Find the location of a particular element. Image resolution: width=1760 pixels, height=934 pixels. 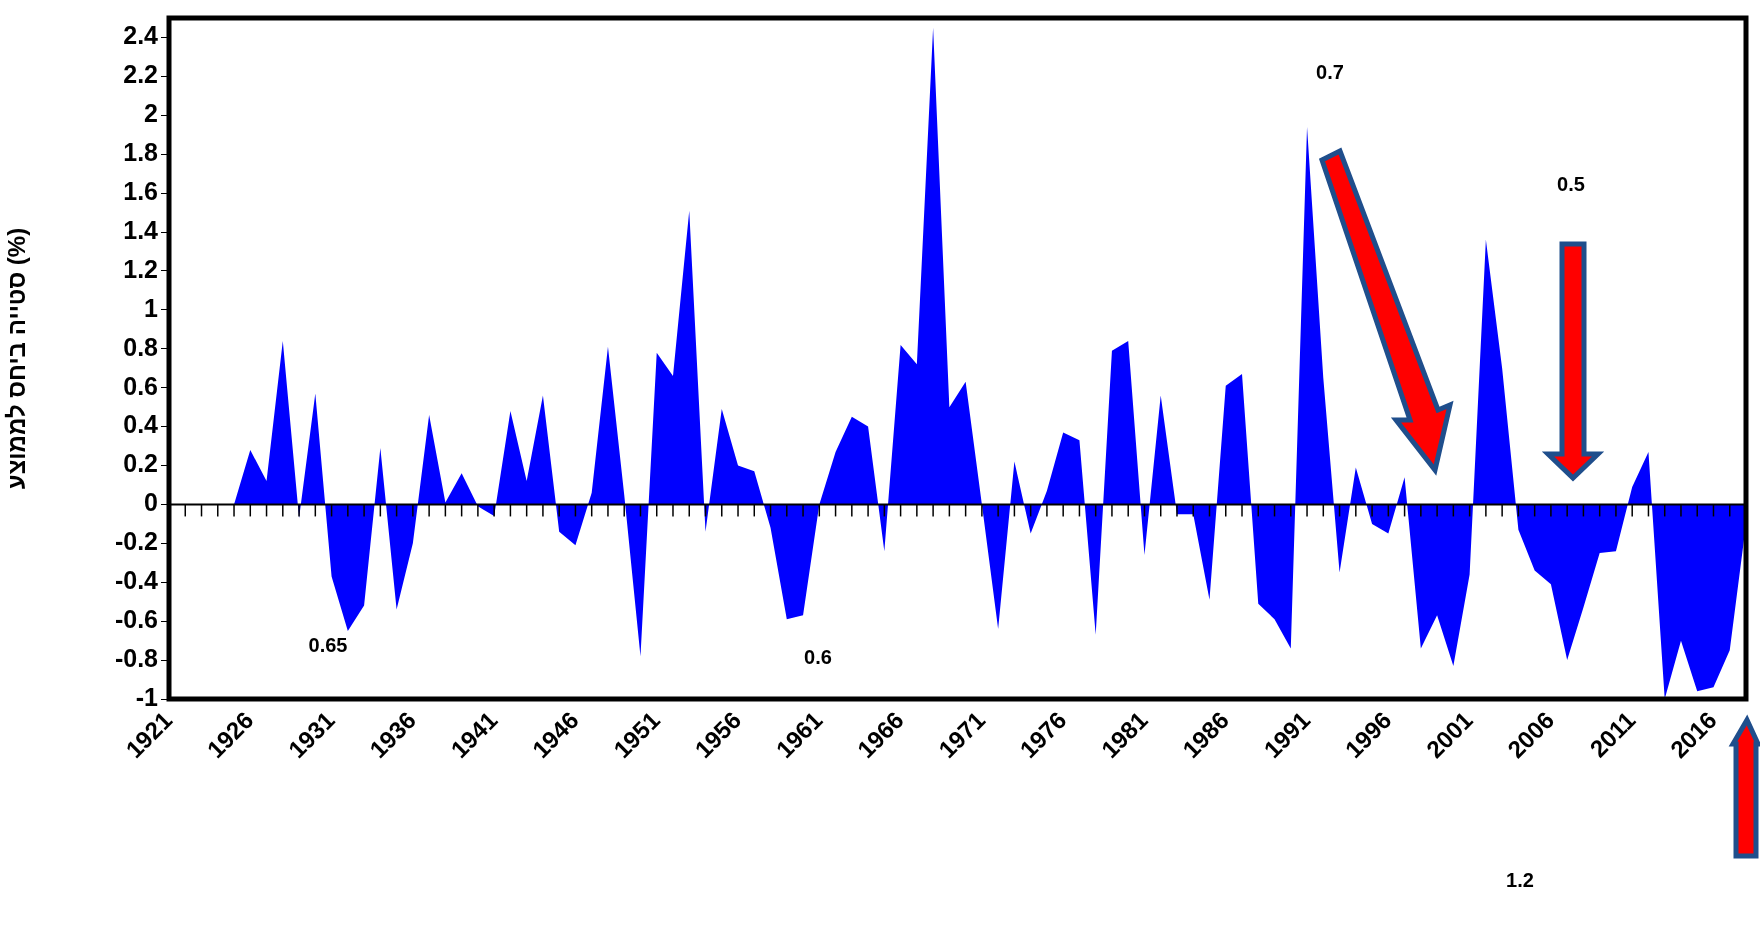

y-tick-label: 2.4 is located at coordinates (141, 35).